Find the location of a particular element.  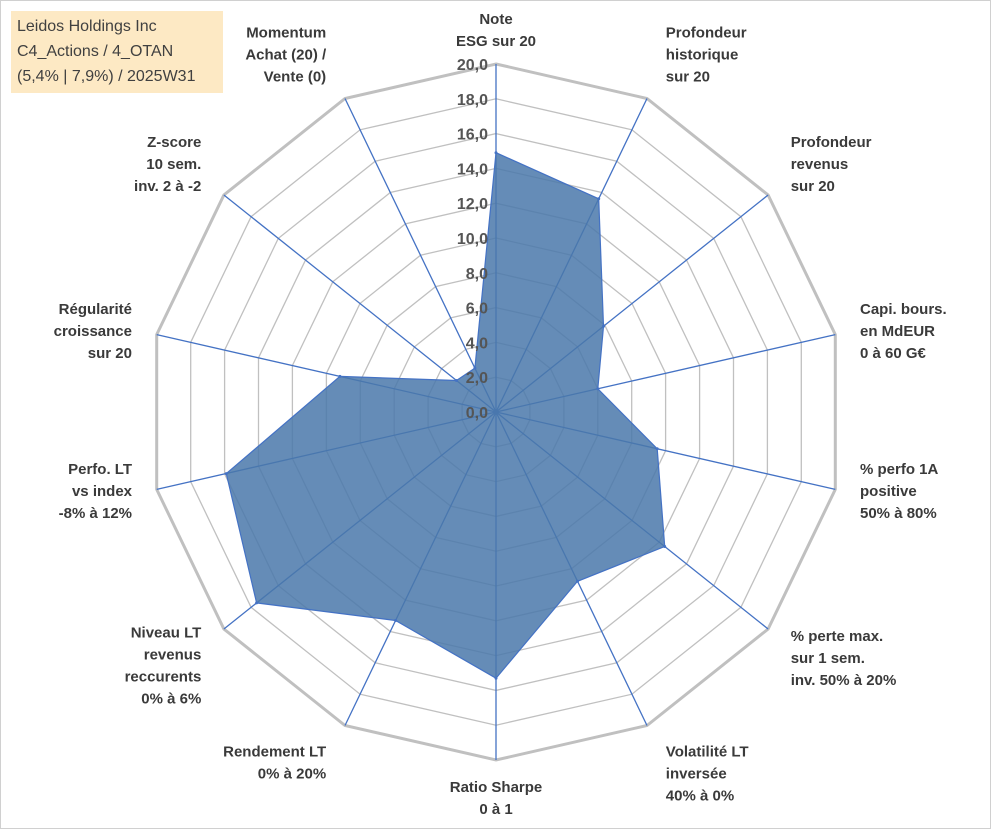

tick-label: 2,0 is located at coordinates (477, 378).